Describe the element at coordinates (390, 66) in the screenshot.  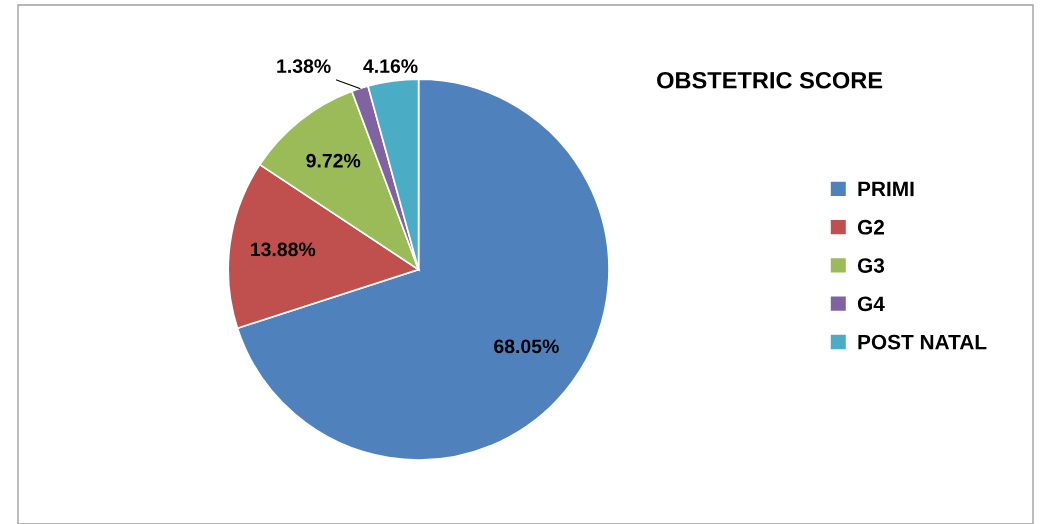
I see `data-label: 4.16%` at that location.